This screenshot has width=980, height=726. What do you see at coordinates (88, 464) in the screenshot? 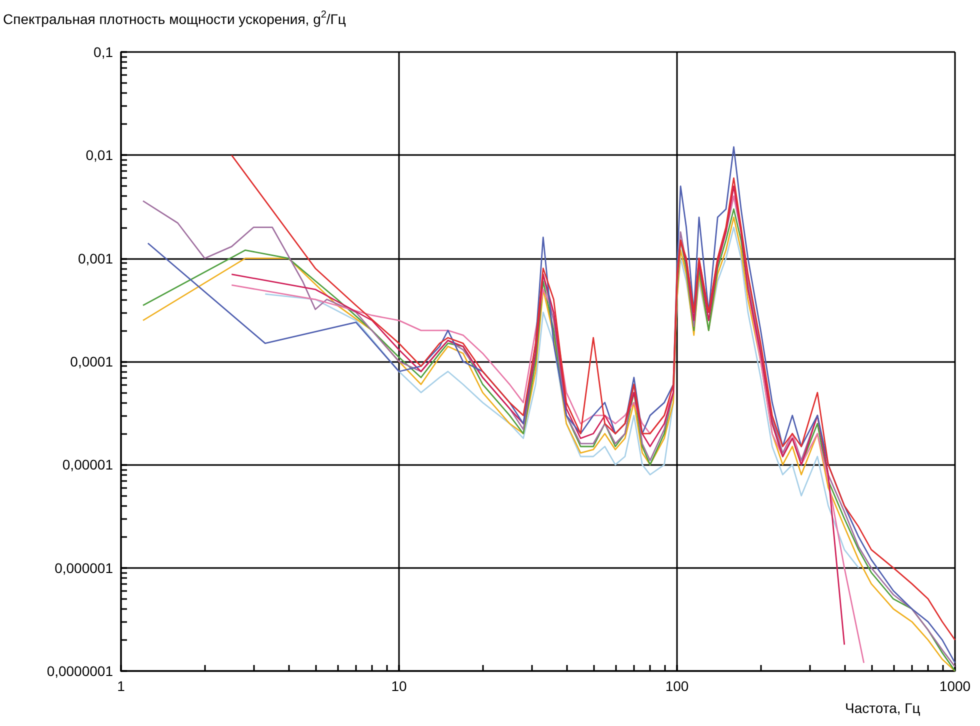
I see `y-tick-label: 0,00001` at bounding box center [88, 464].